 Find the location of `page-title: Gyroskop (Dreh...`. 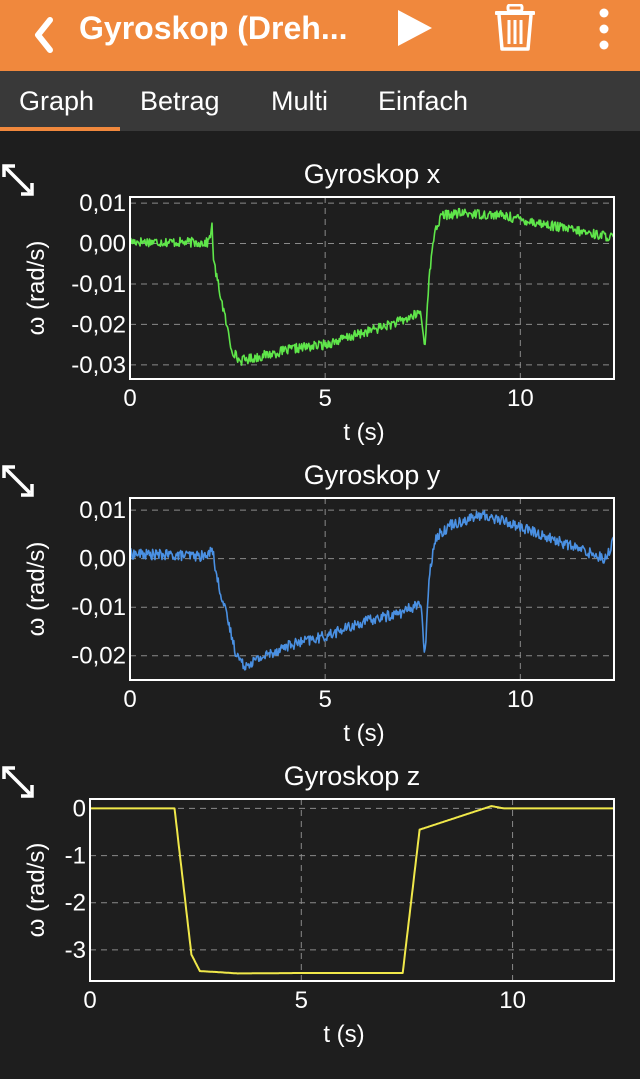

page-title: Gyroskop (Dreh... is located at coordinates (213, 28).